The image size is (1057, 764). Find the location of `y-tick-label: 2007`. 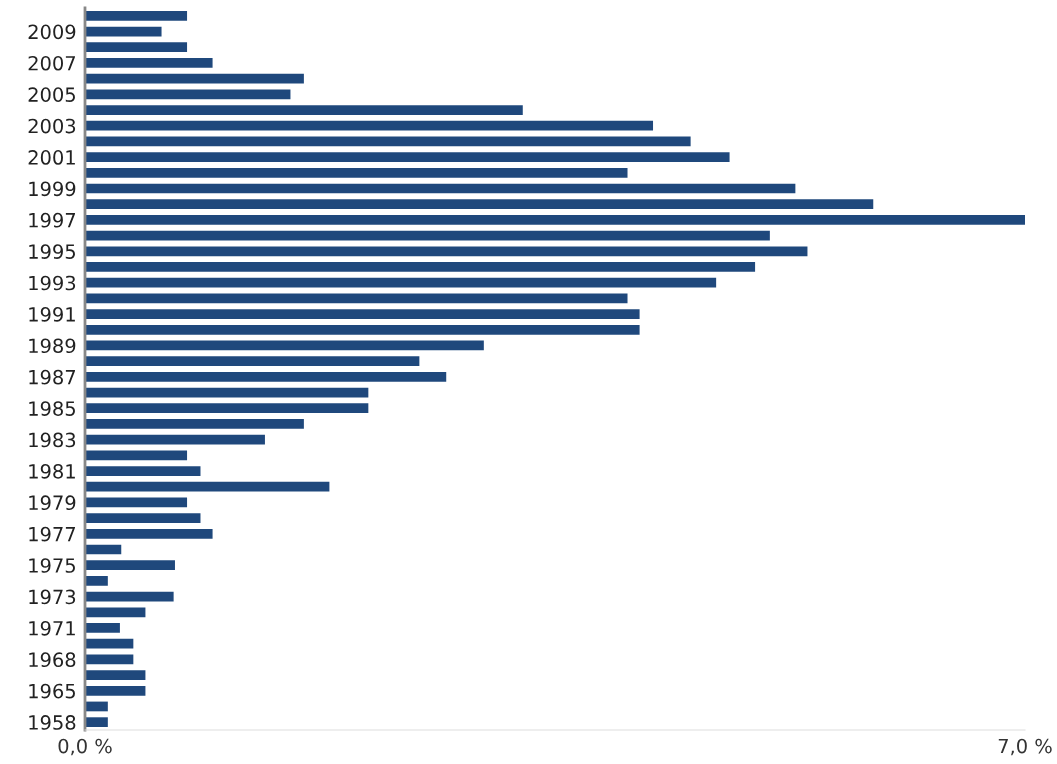

y-tick-label: 2007 is located at coordinates (51, 63).